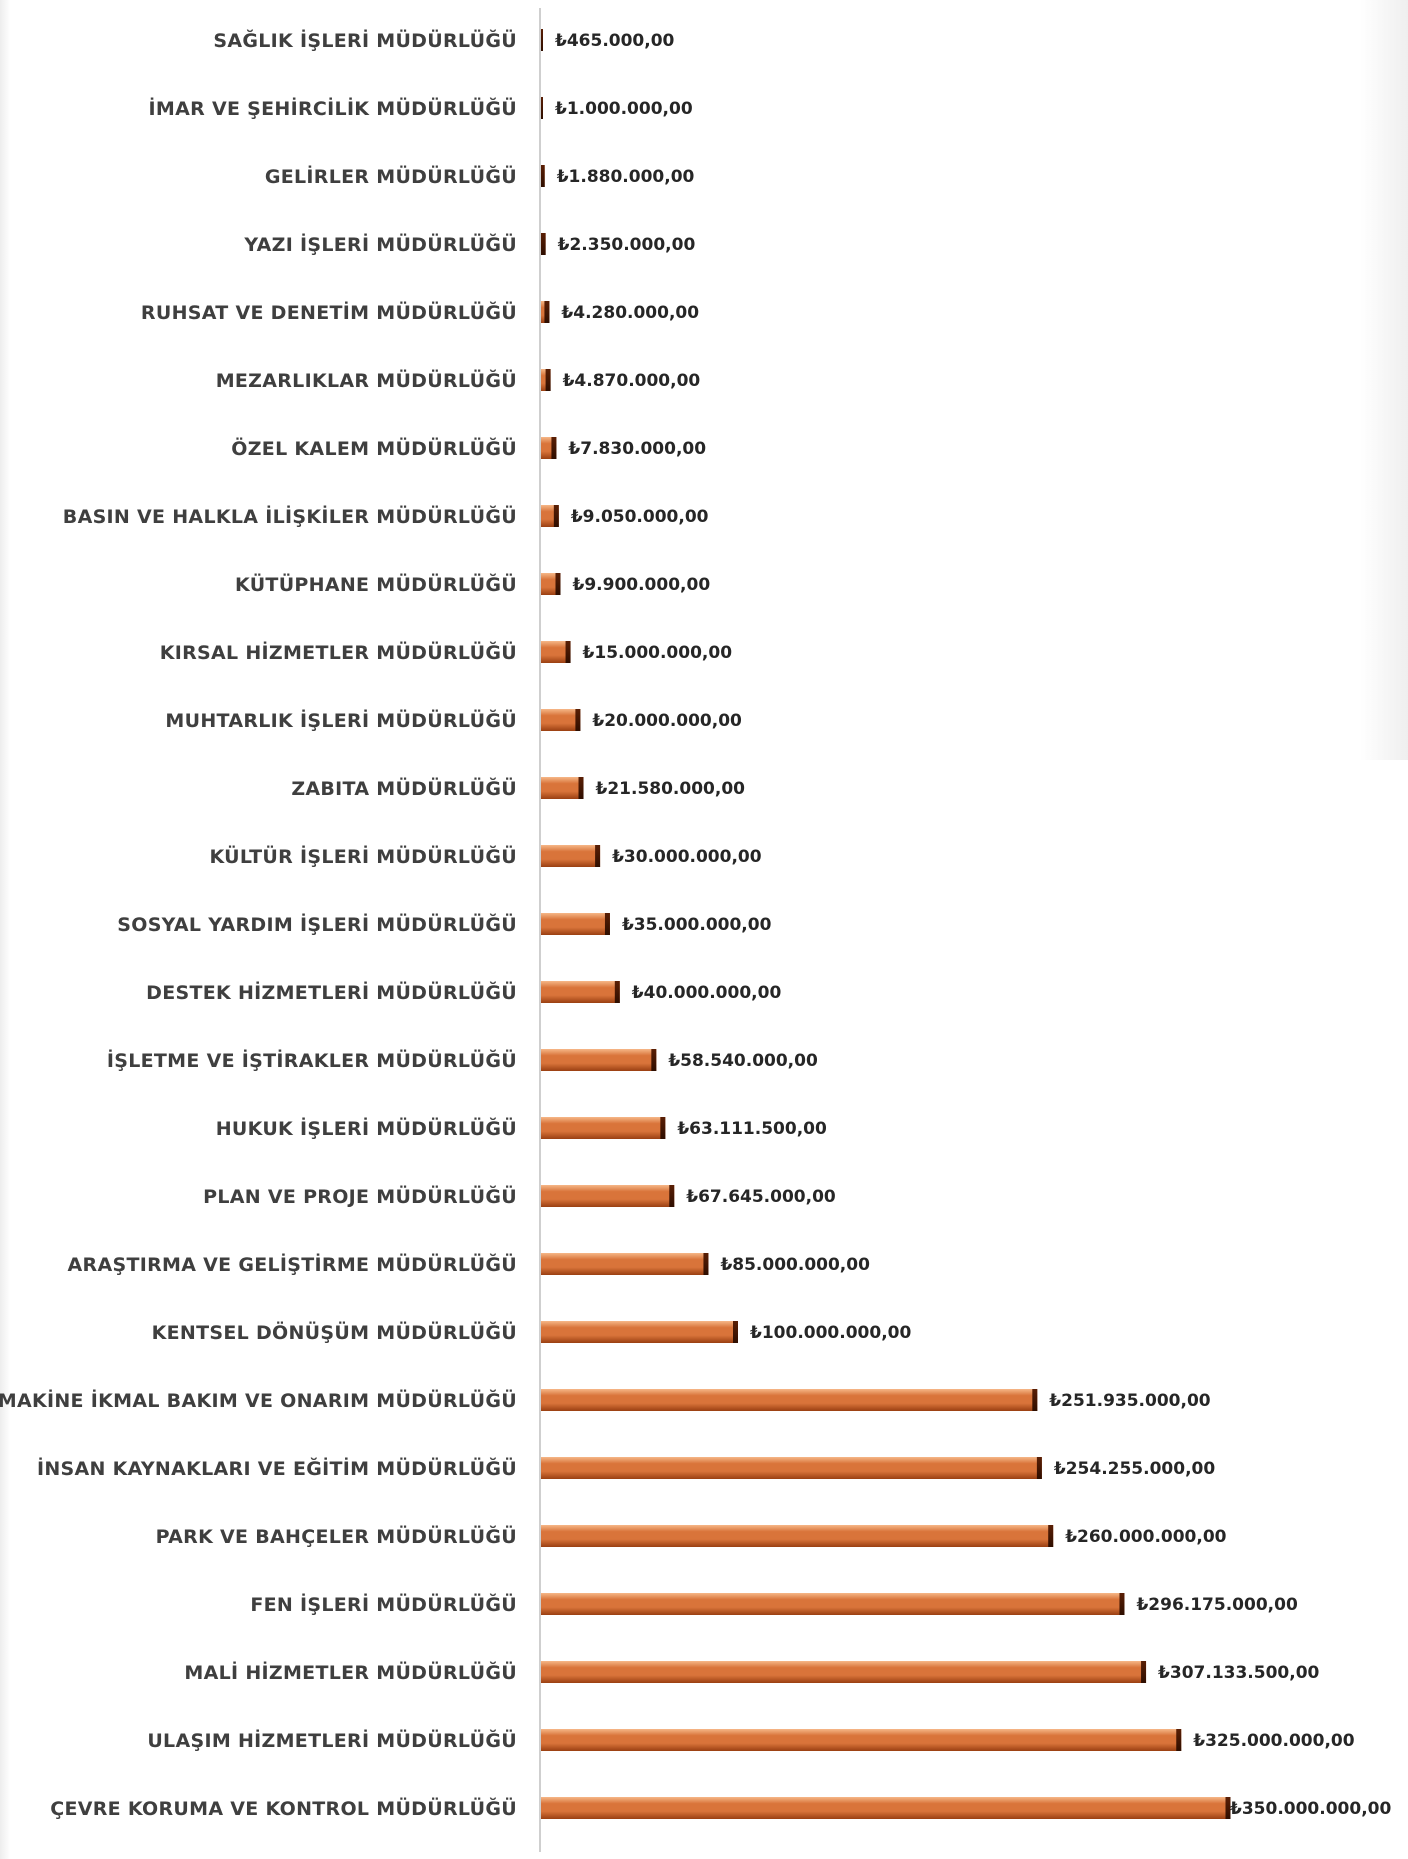 The width and height of the screenshot is (1408, 1859). Describe the element at coordinates (697, 925) in the screenshot. I see `data-label: ₺35.000.000,00` at that location.